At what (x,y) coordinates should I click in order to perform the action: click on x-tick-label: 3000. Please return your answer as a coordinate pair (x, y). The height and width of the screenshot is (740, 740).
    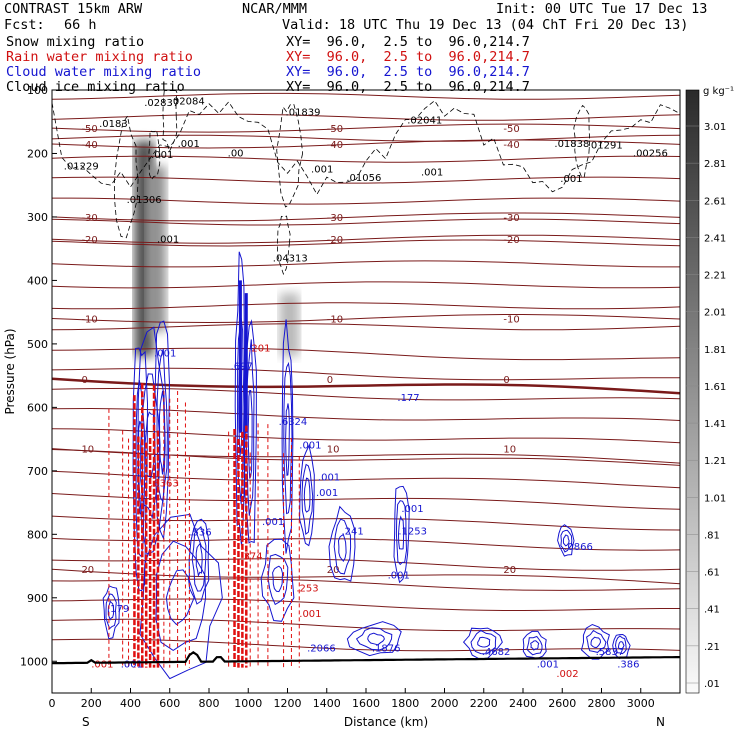
    Looking at the image, I should click on (641, 703).